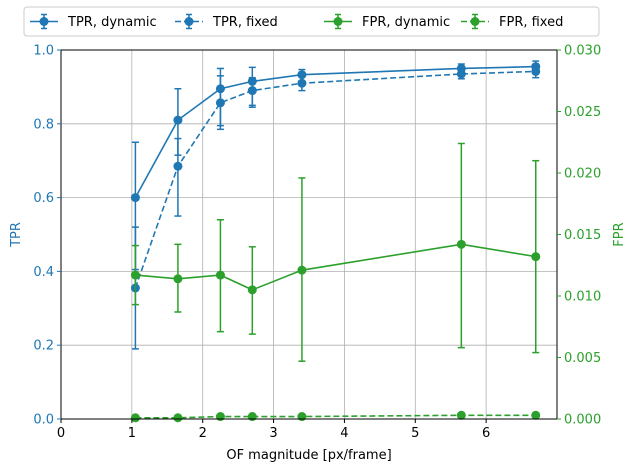 This screenshot has width=636, height=472. I want to click on legend-entry-fpr-dynamic: FPR, dynamic, so click(387, 21).